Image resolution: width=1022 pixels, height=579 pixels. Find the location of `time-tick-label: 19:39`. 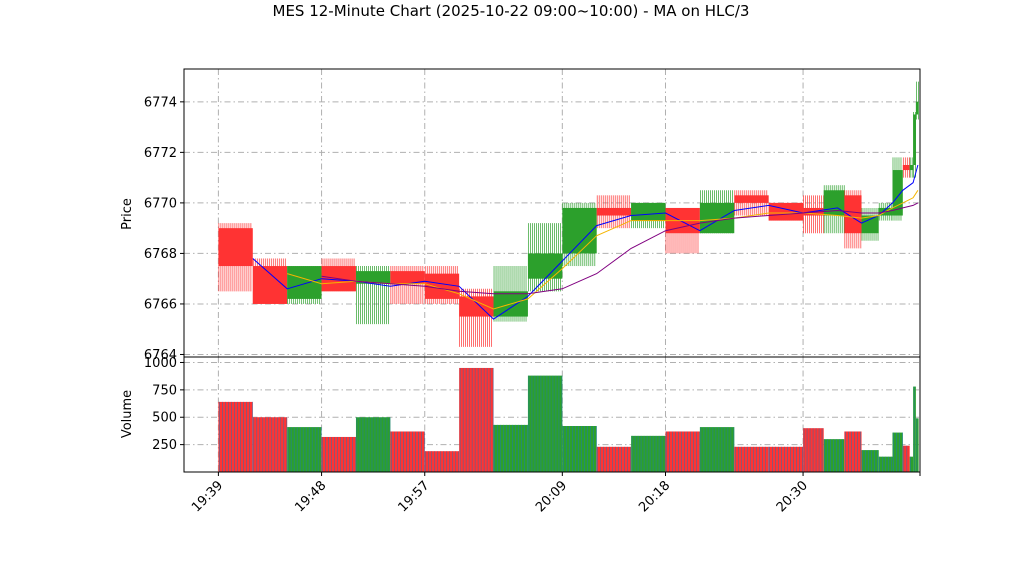

time-tick-label: 19:39 is located at coordinates (207, 496).